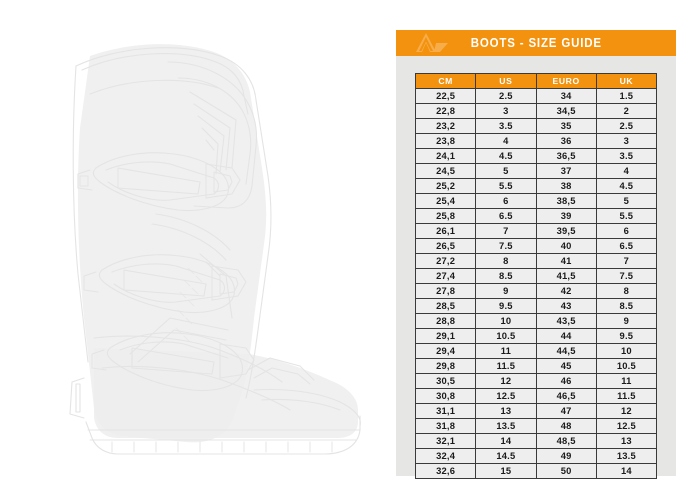  What do you see at coordinates (626, 186) in the screenshot?
I see `table-cell: 4.5` at bounding box center [626, 186].